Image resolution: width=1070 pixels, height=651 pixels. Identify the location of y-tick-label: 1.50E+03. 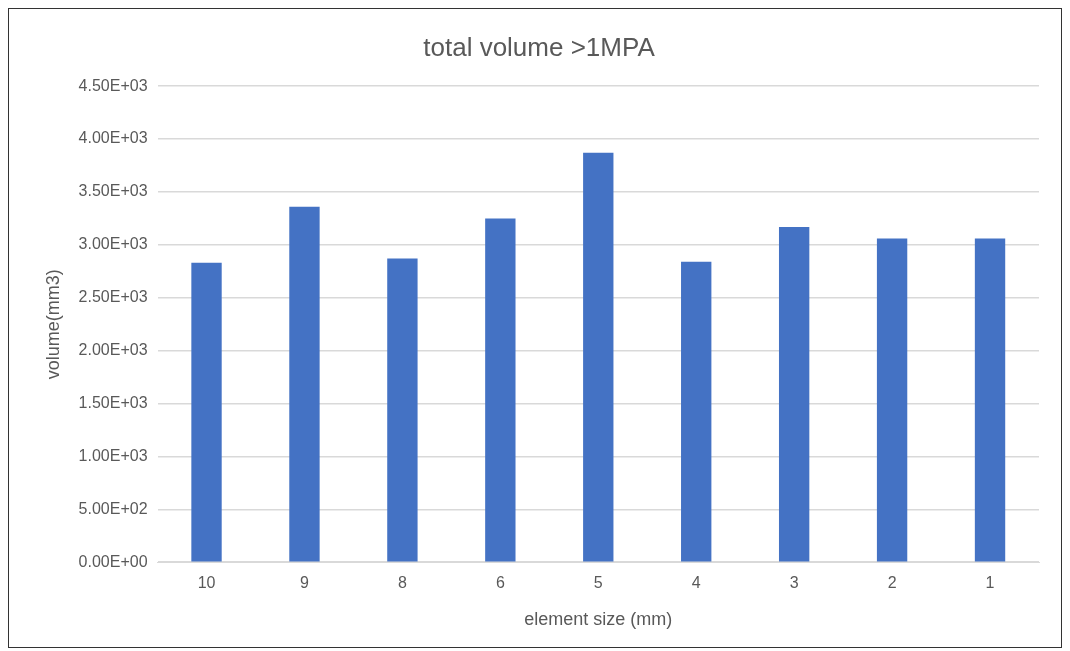
(113, 402).